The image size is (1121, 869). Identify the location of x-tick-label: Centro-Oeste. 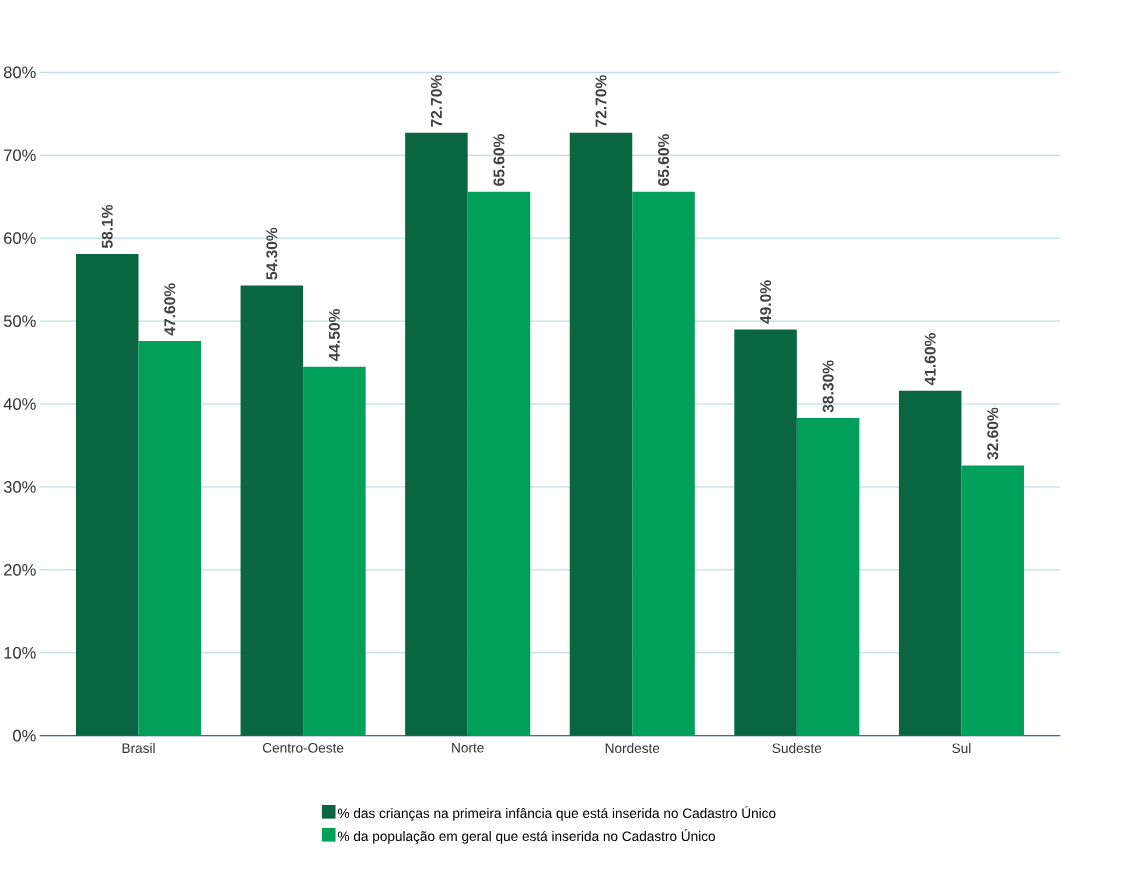
(303, 747).